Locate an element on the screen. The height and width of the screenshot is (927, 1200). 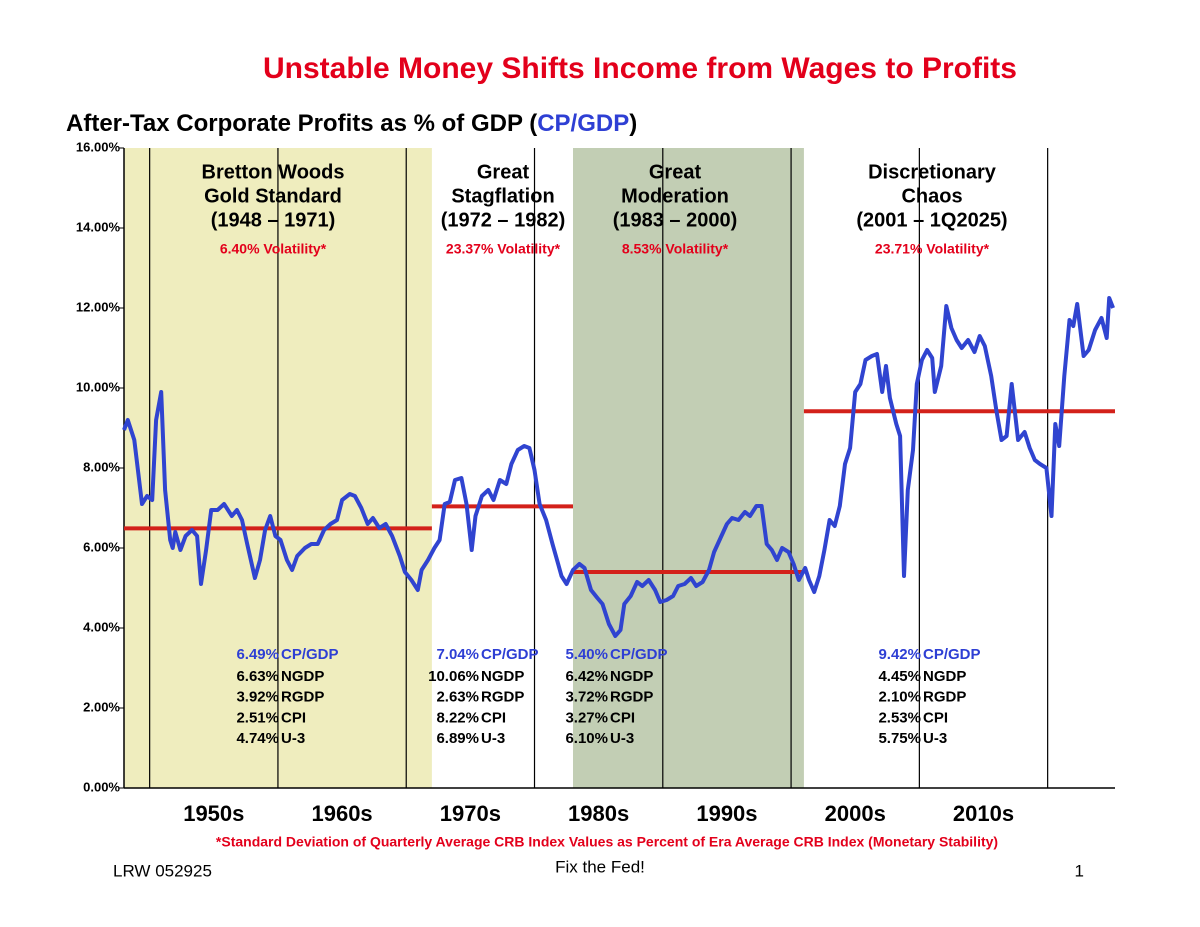
y-tick-label: 6.00% is located at coordinates (101, 546).